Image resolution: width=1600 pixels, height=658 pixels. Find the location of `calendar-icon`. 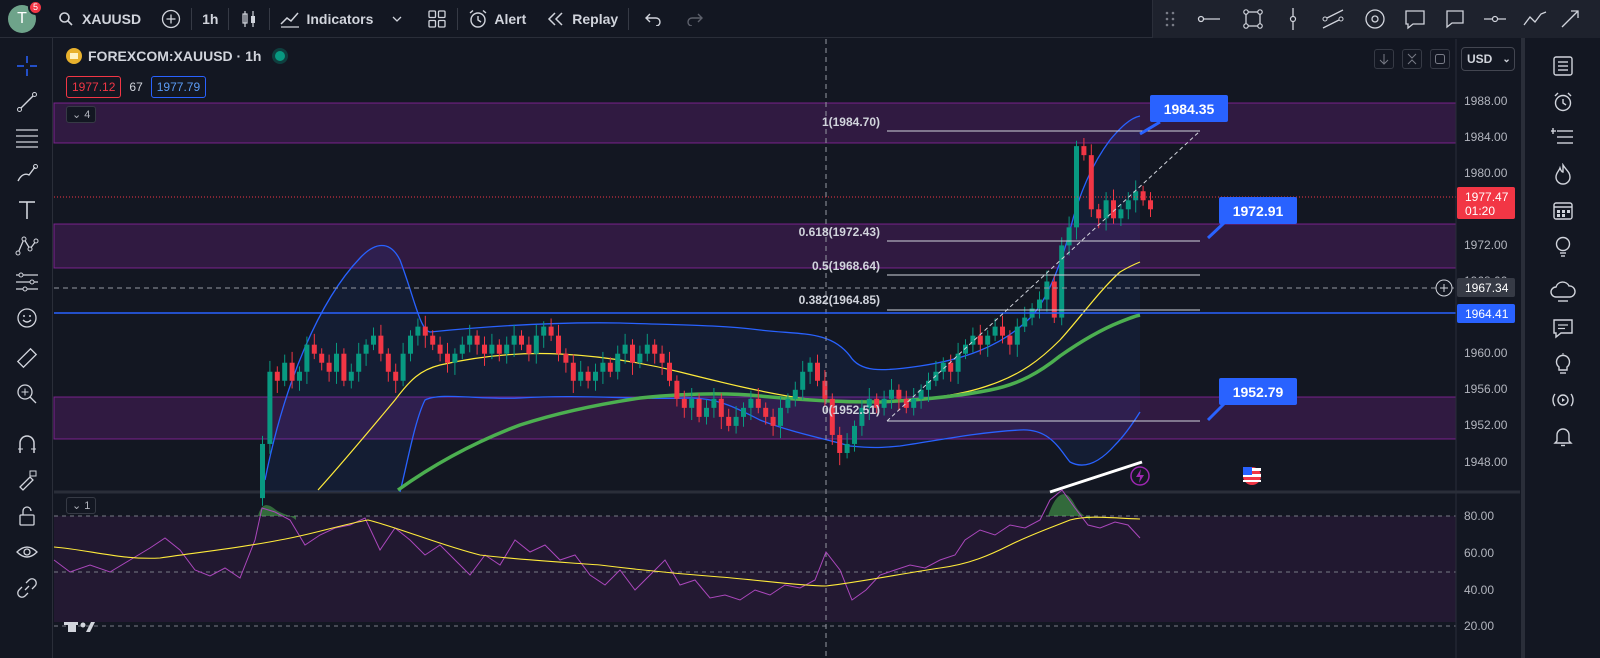

calendar-icon is located at coordinates (1562, 210).